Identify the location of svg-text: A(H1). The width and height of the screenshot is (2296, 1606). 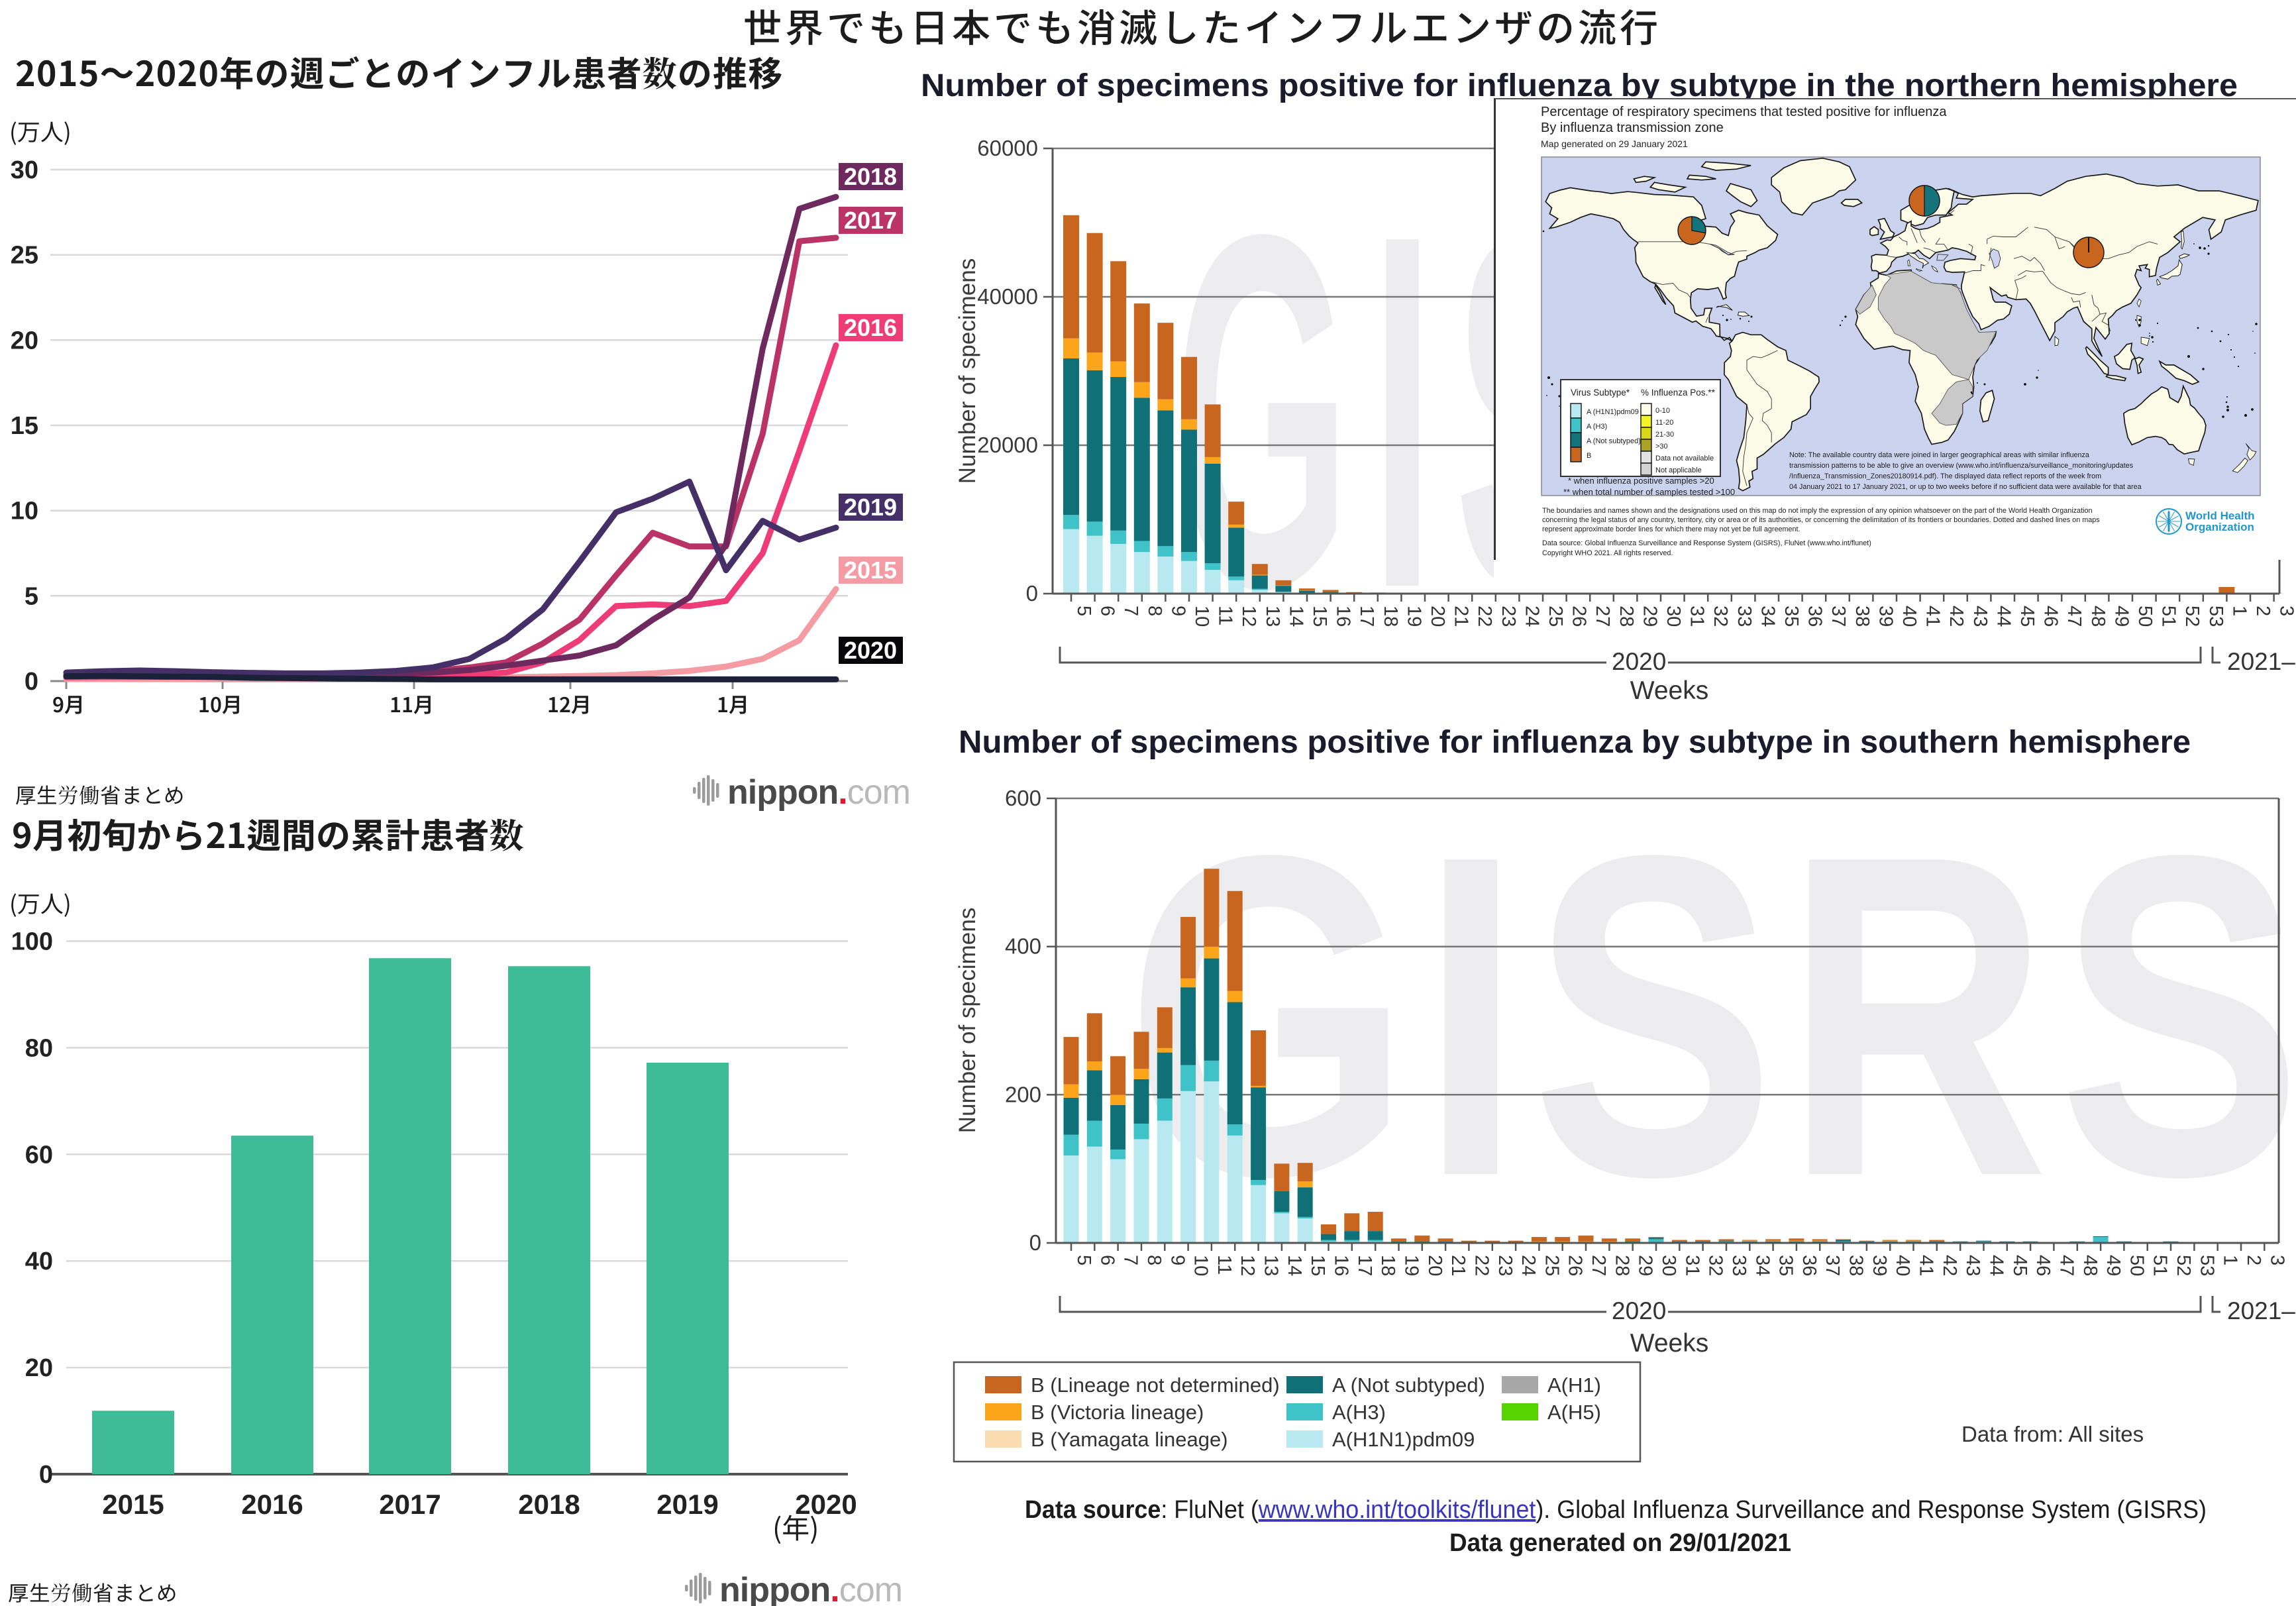
(1574, 1385).